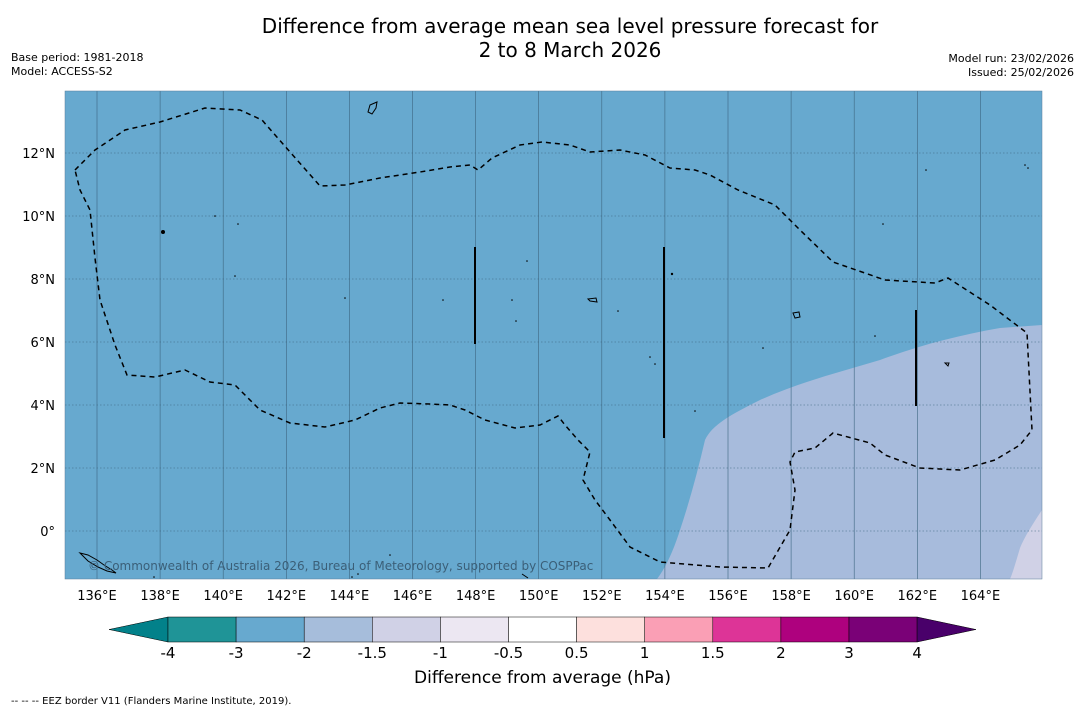  What do you see at coordinates (43, 406) in the screenshot?
I see `latitude-label: 4°N` at bounding box center [43, 406].